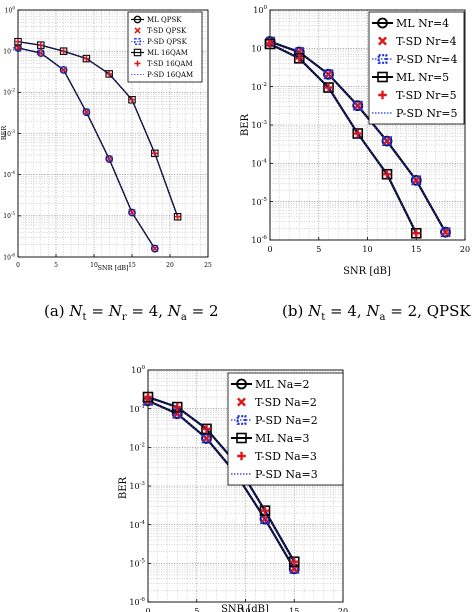 This screenshot has height=612, width=474. What do you see at coordinates (286, 474) in the screenshot?
I see `legend-entry: P-SD Na=3` at bounding box center [286, 474].